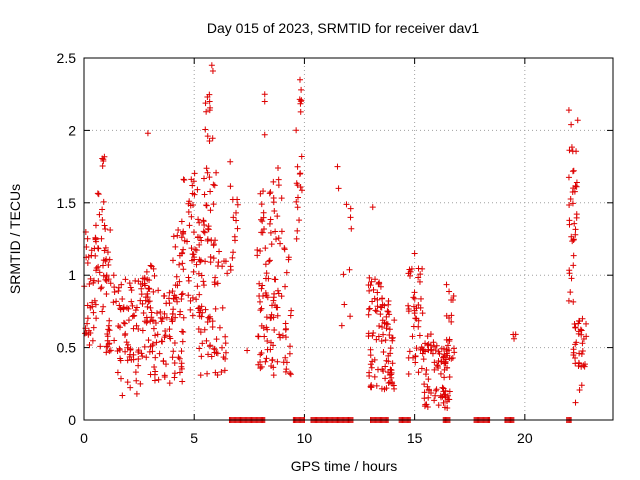 The height and width of the screenshot is (480, 640). I want to click on x-tick-label: 5, so click(194, 438).